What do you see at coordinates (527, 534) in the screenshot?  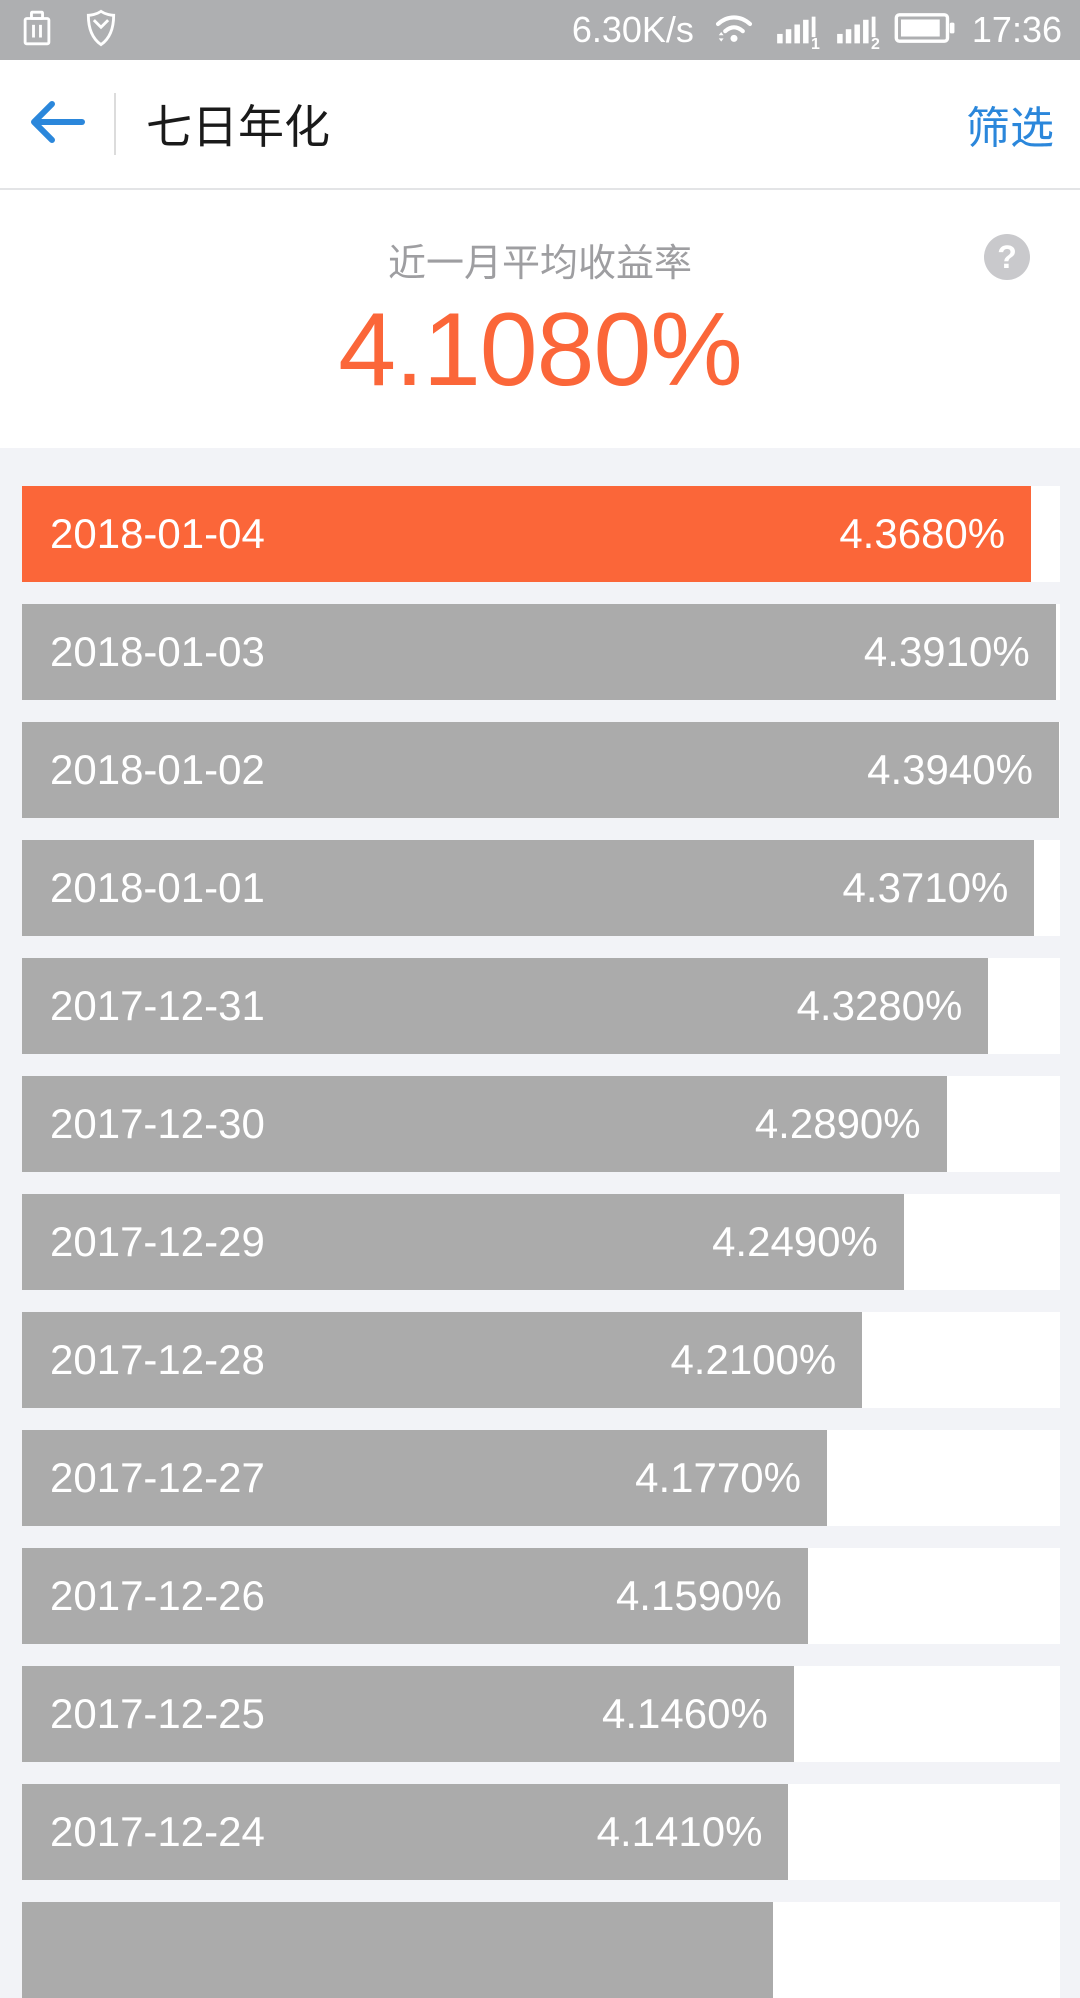 I see `bar-highlighted: 2018-01-04 4.3680%` at bounding box center [527, 534].